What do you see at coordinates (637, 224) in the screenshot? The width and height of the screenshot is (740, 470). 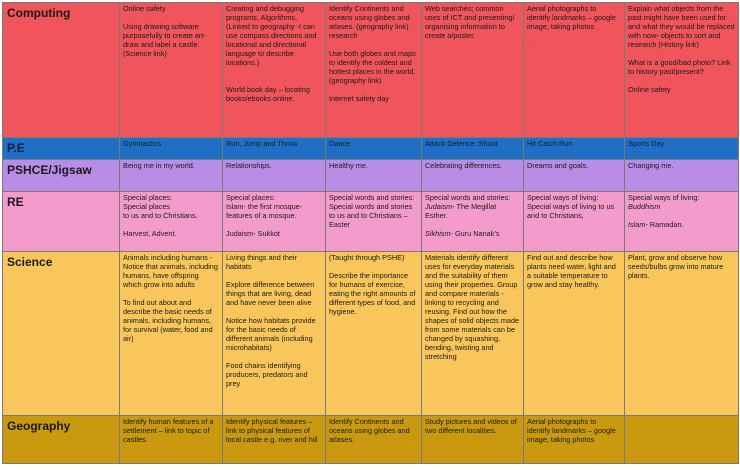 I see `re-6-islam: Islam` at bounding box center [637, 224].